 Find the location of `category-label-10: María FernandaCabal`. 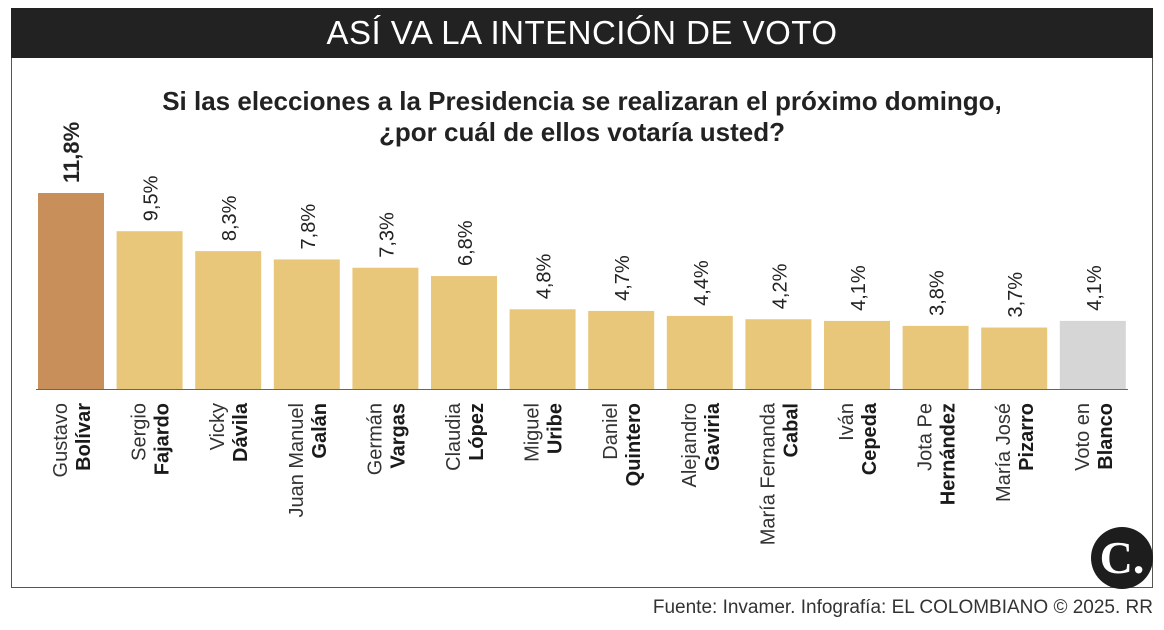

category-label-10: María FernandaCabal is located at coordinates (779, 473).